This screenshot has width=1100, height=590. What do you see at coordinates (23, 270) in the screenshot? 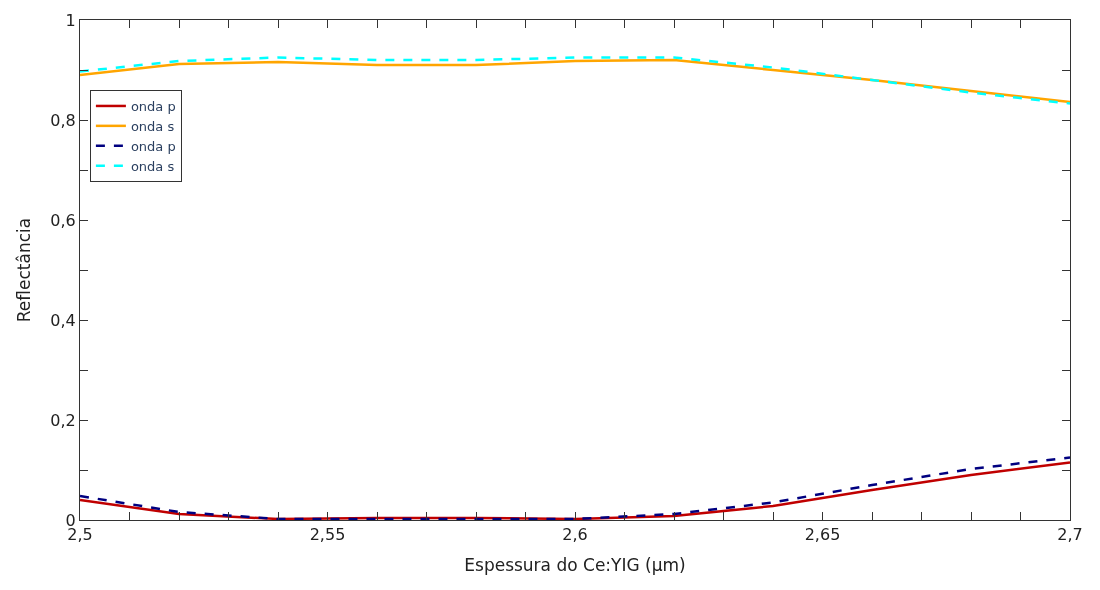
I see `y-axis-title: Reflectância` at bounding box center [23, 270].